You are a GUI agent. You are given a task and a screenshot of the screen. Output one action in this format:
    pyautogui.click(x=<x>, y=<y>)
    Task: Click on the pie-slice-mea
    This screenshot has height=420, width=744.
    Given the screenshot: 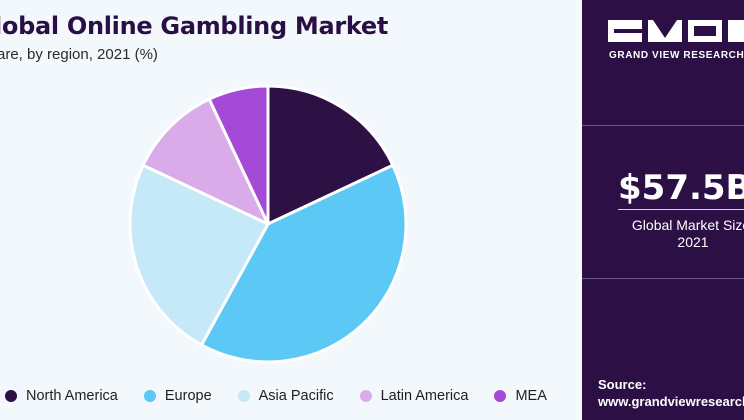 What is the action you would take?
    pyautogui.click(x=238, y=155)
    